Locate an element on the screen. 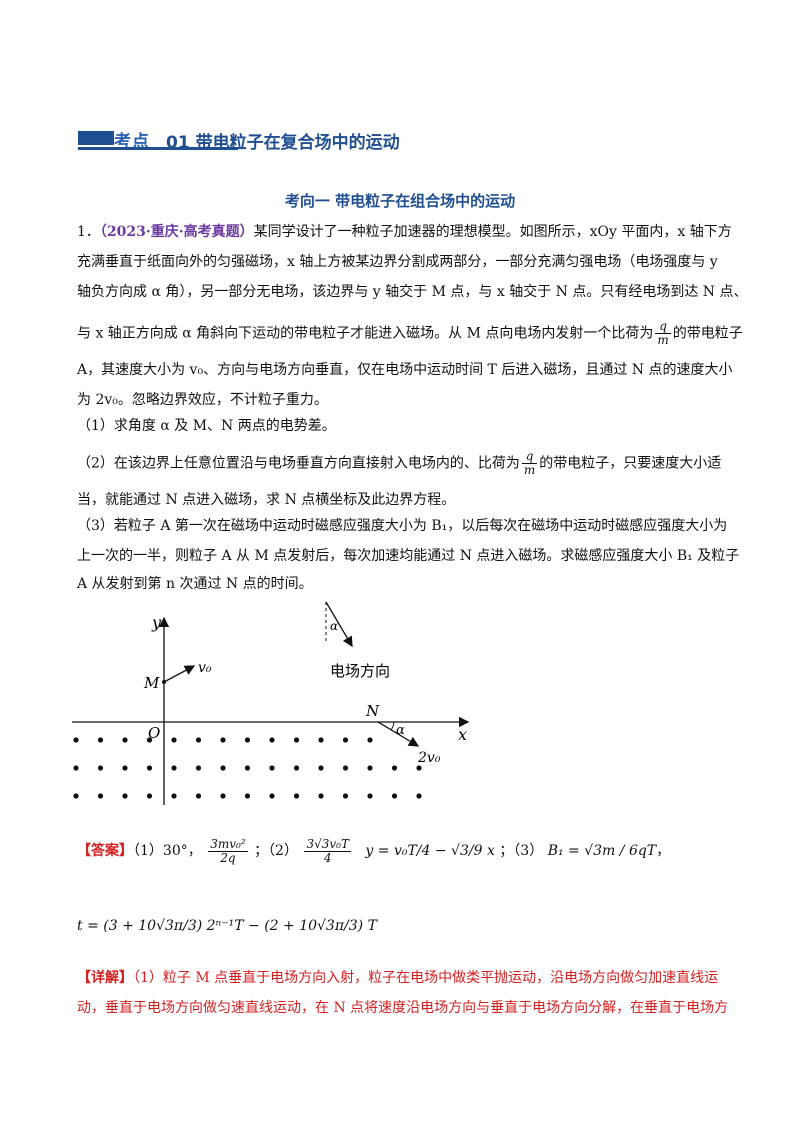  answer-b1-equation: B₁ = √3m / 6qT is located at coordinates (602, 851).